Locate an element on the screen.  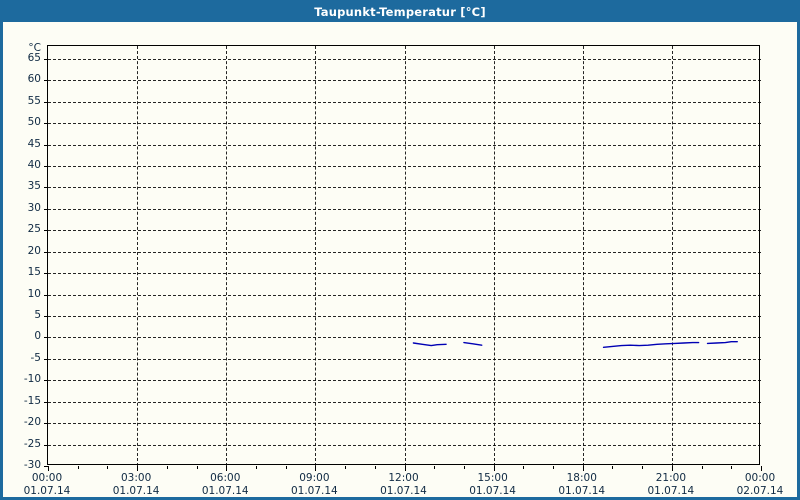
y-axis-tick-label: -10 is located at coordinates (32, 379).